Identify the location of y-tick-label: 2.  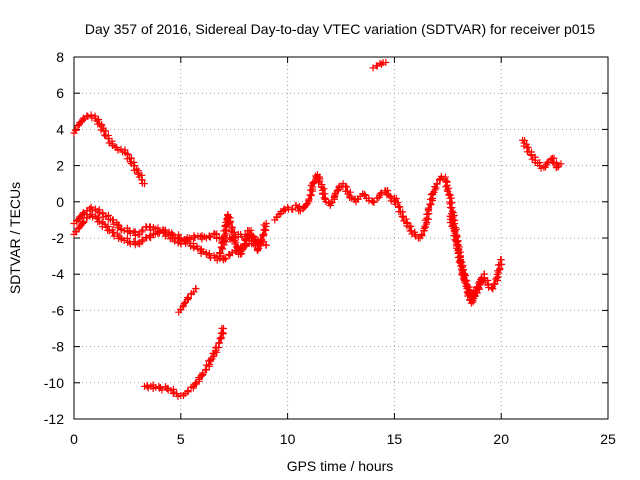
(60, 166).